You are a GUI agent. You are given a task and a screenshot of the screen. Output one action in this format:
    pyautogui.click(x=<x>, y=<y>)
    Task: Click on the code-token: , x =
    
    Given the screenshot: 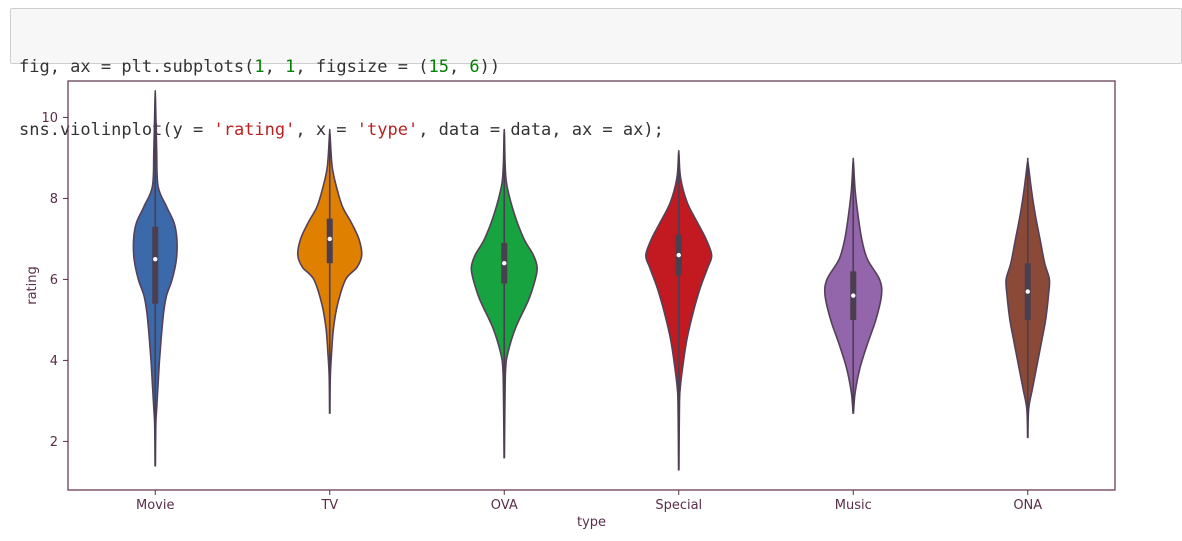 What is the action you would take?
    pyautogui.click(x=326, y=130)
    